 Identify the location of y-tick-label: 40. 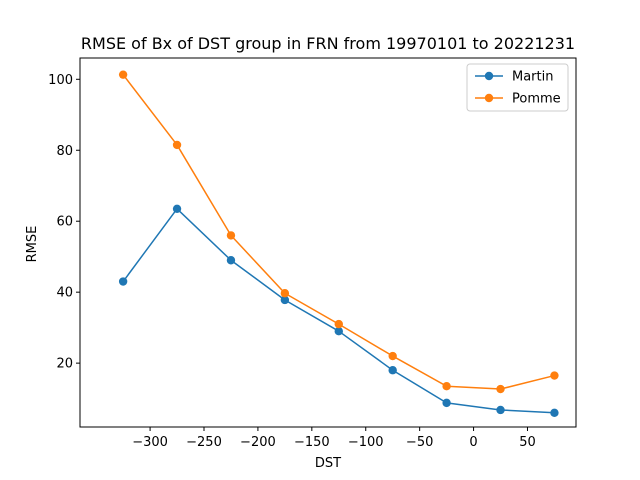
(64, 293).